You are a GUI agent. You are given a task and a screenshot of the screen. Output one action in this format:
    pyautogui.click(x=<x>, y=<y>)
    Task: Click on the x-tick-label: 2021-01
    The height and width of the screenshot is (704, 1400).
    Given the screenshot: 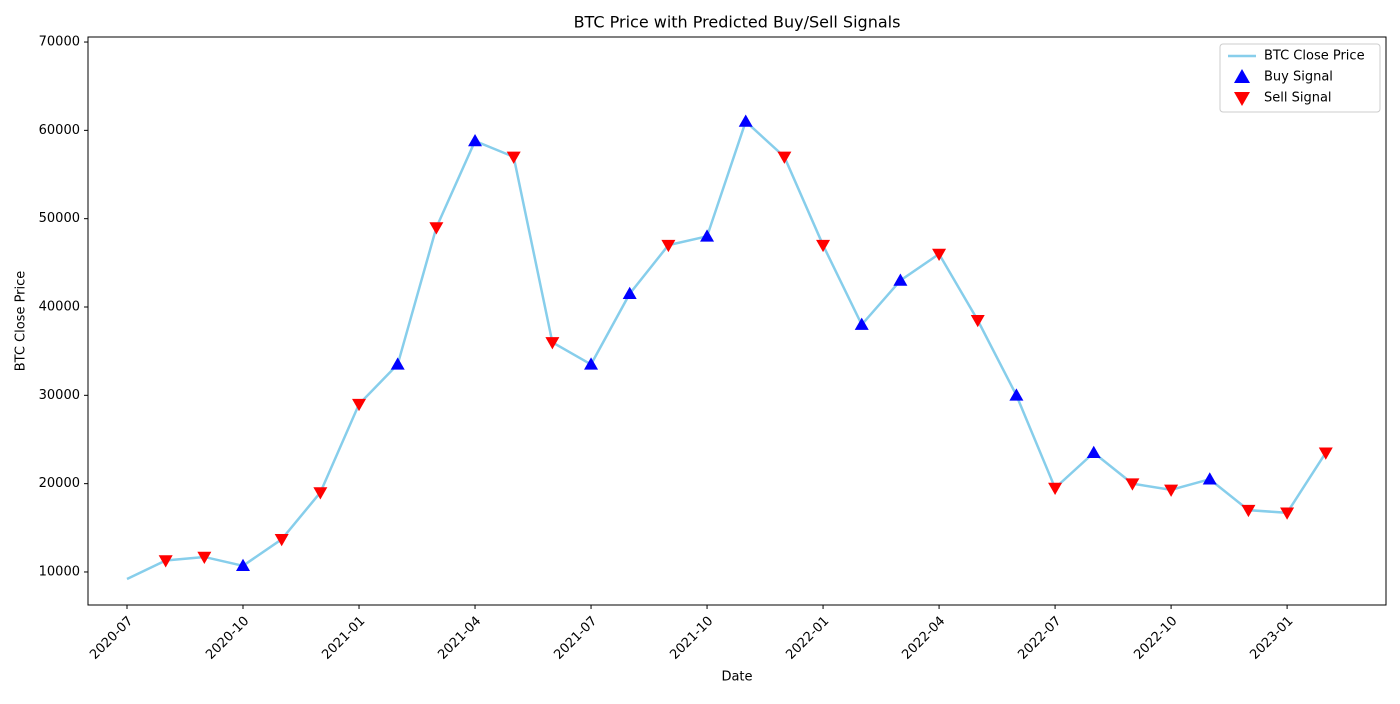 What is the action you would take?
    pyautogui.click(x=343, y=638)
    